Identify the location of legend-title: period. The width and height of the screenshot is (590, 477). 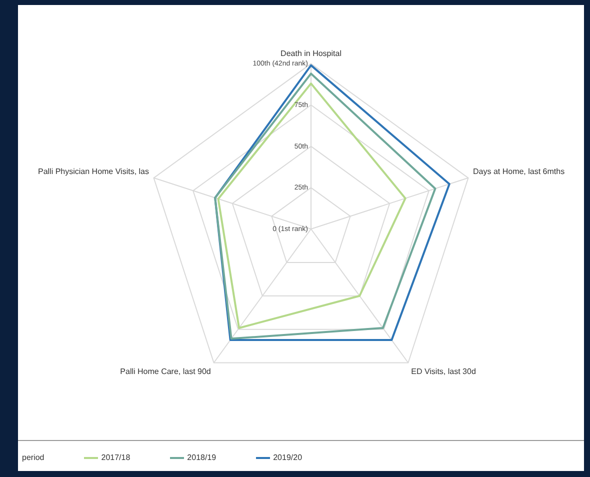
(33, 457).